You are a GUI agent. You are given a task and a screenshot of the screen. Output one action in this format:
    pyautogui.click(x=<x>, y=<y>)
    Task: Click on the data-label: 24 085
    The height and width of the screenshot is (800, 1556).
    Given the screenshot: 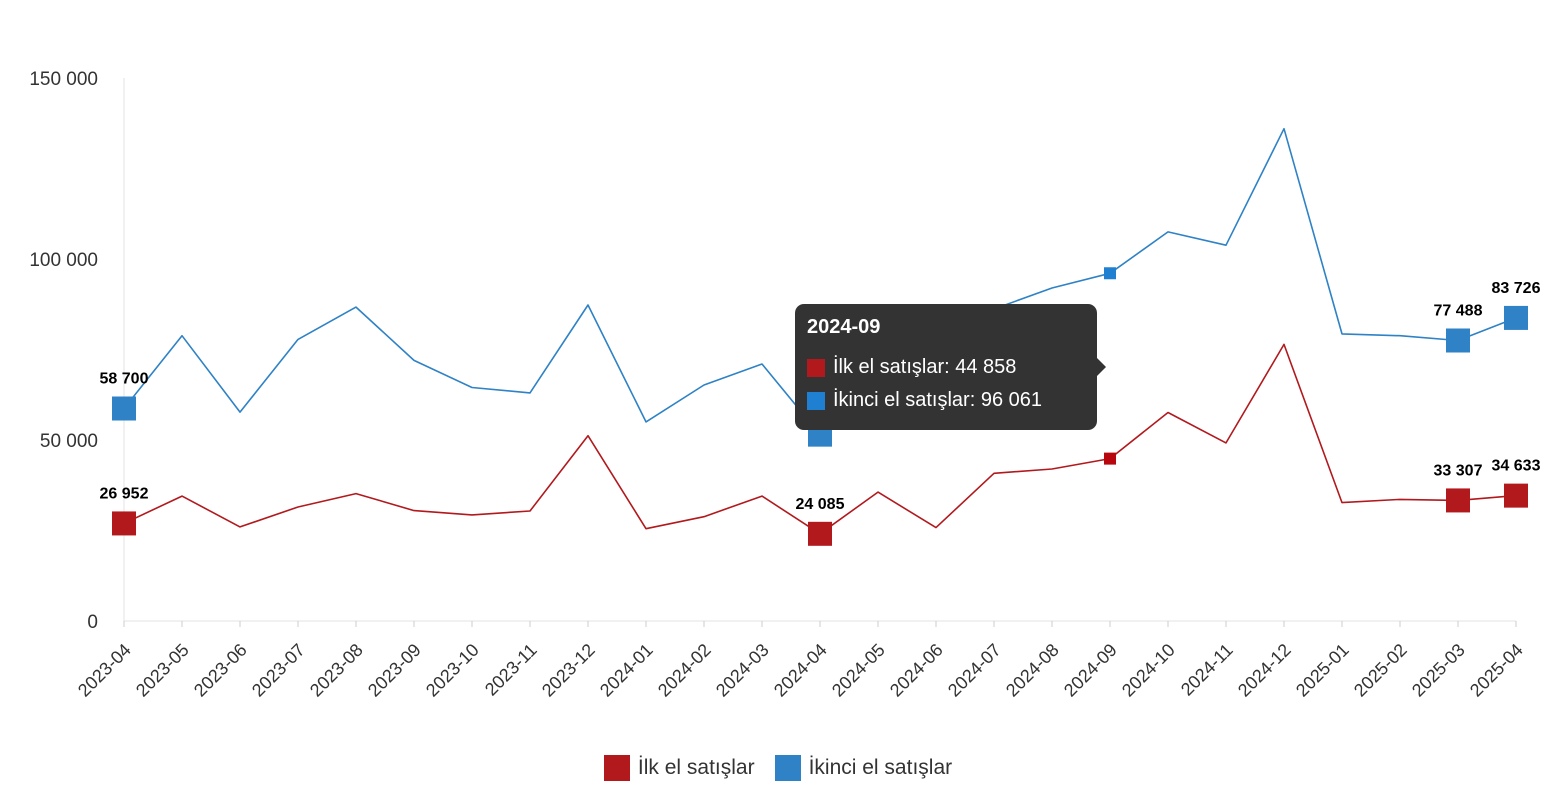 What is the action you would take?
    pyautogui.click(x=820, y=504)
    